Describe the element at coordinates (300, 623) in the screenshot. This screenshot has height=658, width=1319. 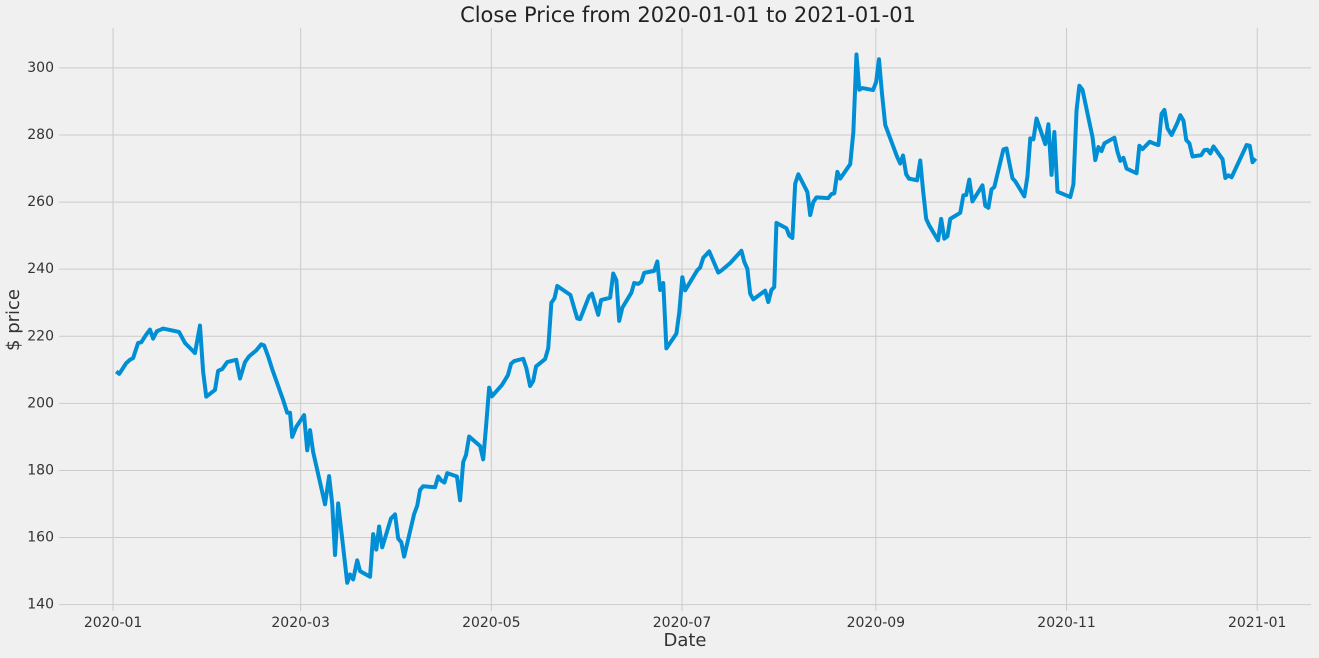
I see `x-tick-label: 2020-03` at that location.